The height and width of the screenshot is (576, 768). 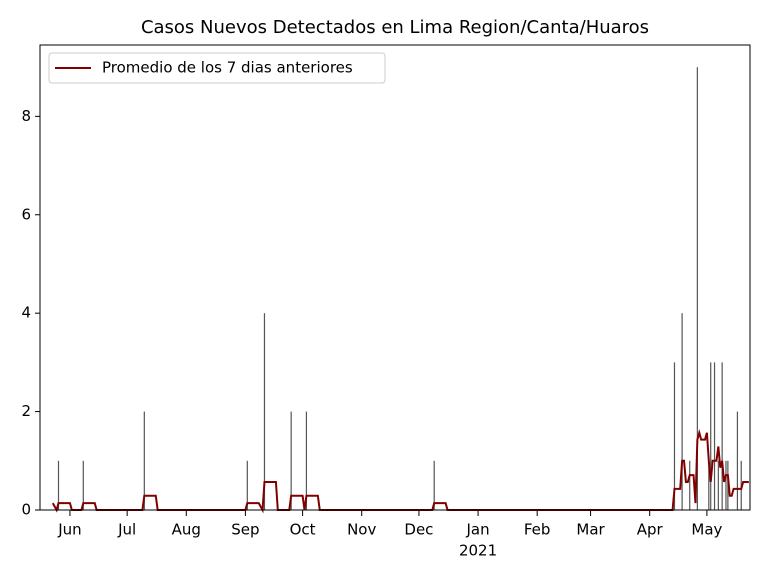 What do you see at coordinates (400, 471) in the screenshot?
I see `avg-line` at bounding box center [400, 471].